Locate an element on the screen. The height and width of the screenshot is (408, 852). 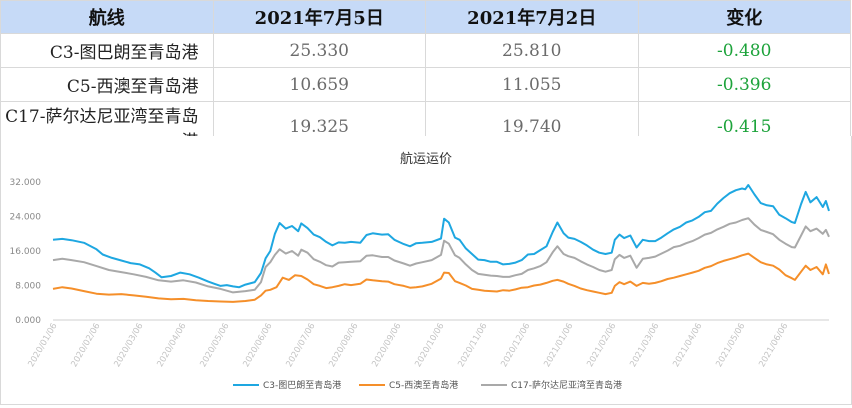
x-tick-label: 2021/04/06 is located at coordinates (687, 345).